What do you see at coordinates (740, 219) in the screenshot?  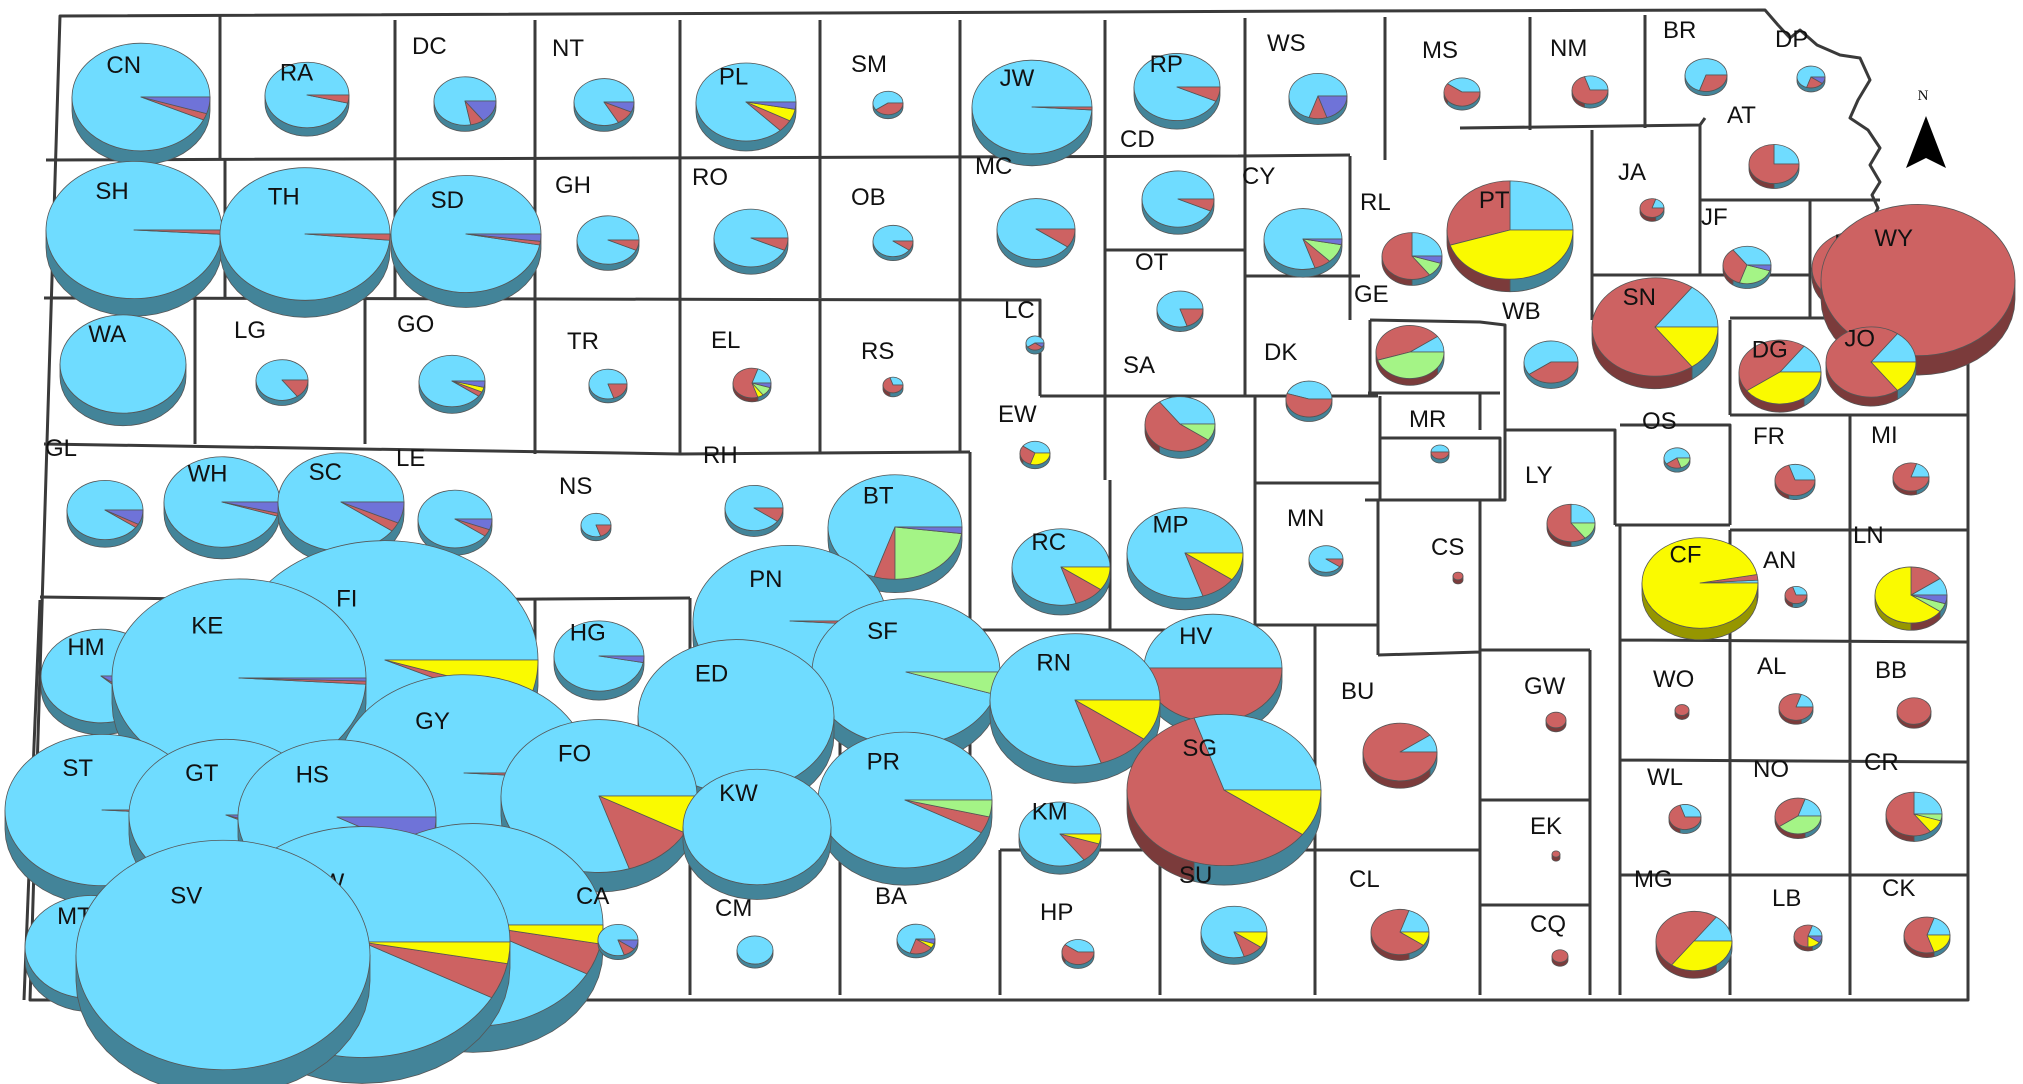 I see `pie-ro: RO` at bounding box center [740, 219].